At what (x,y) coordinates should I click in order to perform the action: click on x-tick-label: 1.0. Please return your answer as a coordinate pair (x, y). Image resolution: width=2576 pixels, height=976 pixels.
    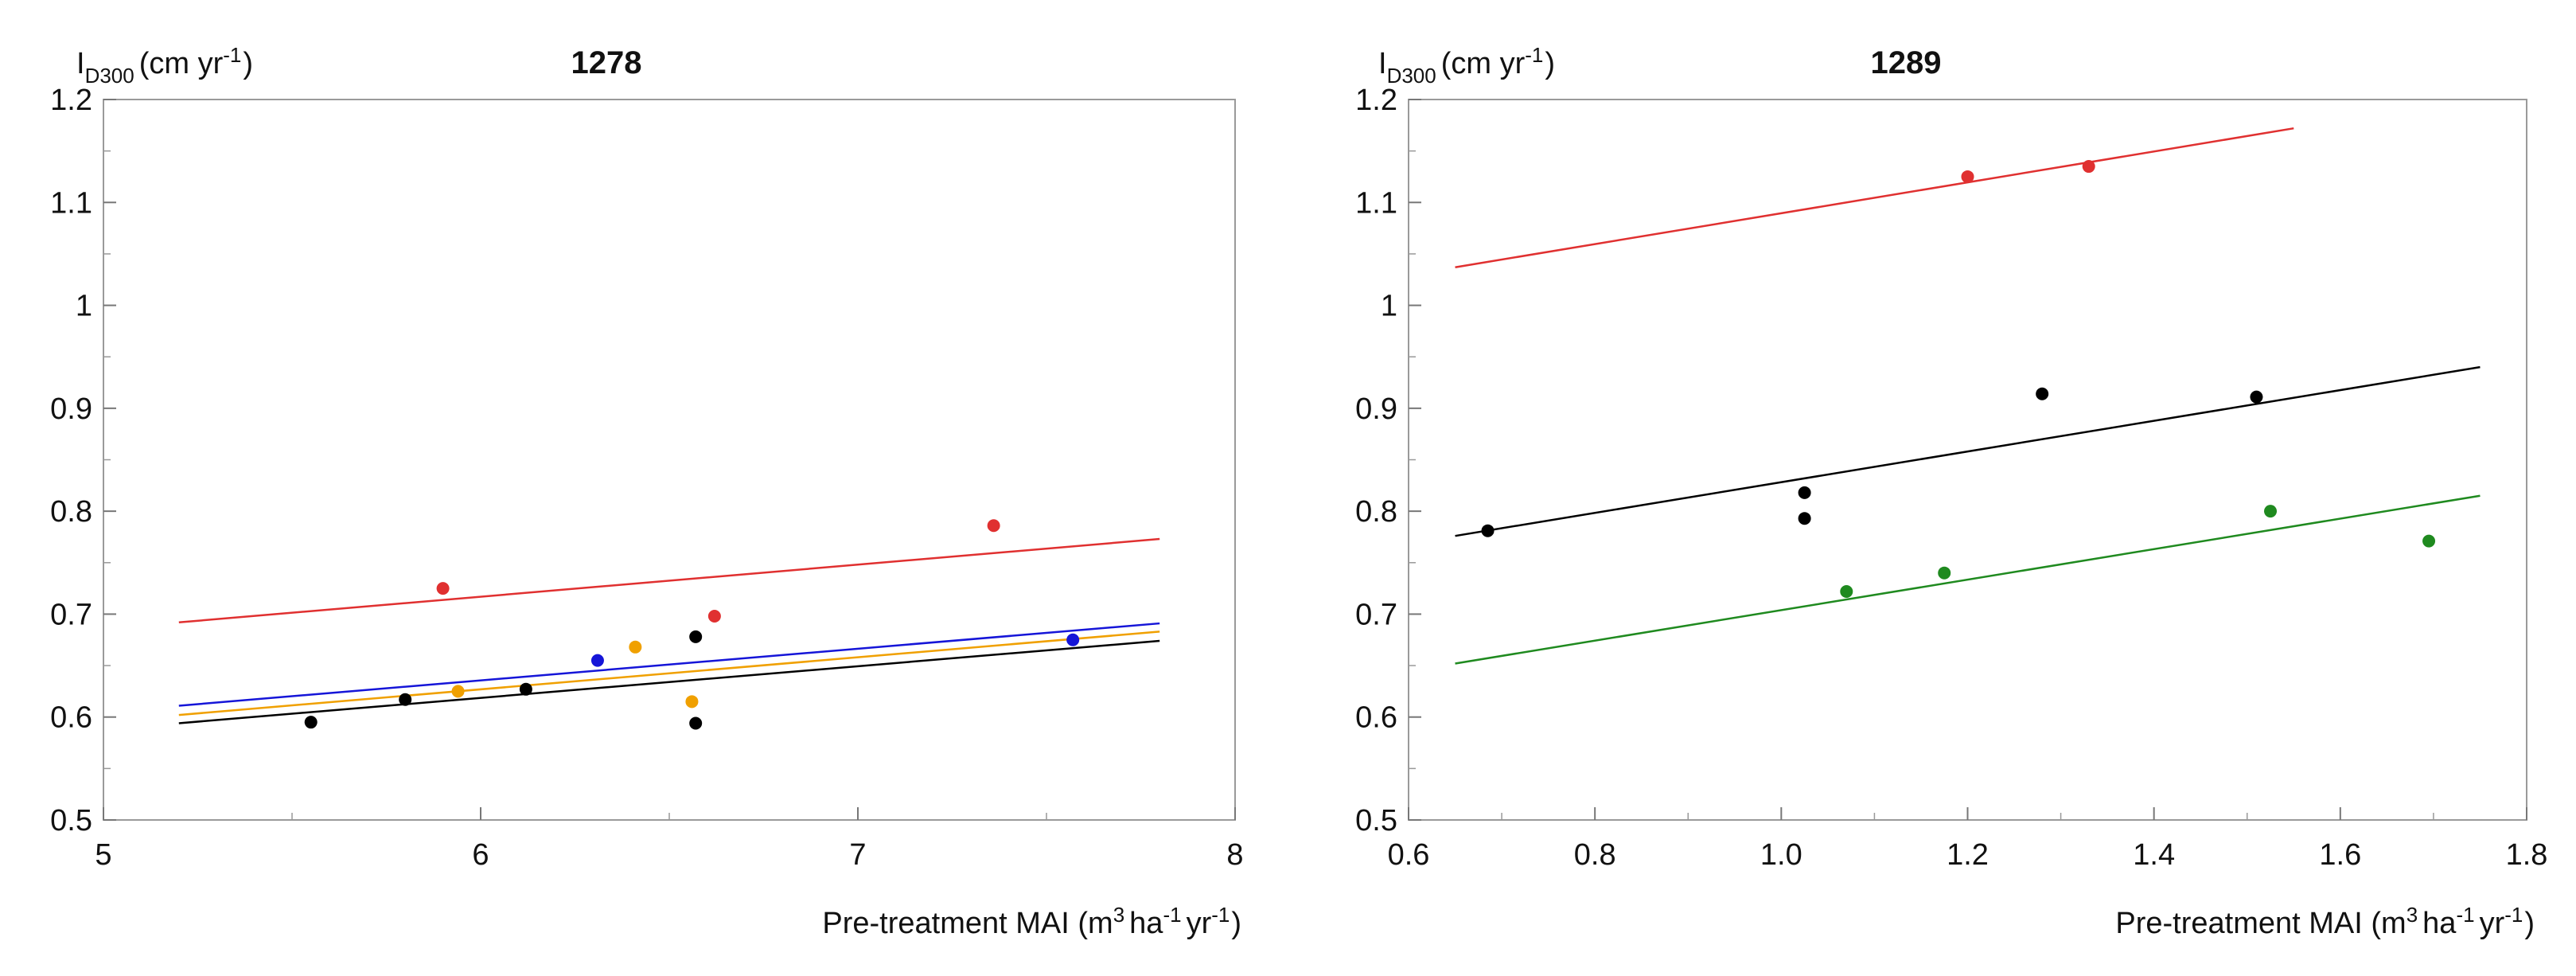
    Looking at the image, I should click on (1781, 855).